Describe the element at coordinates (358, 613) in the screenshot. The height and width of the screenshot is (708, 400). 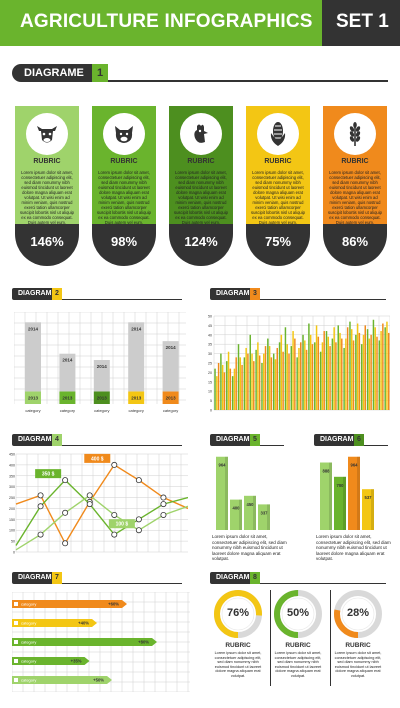
I see `ring-percent: 28%` at that location.